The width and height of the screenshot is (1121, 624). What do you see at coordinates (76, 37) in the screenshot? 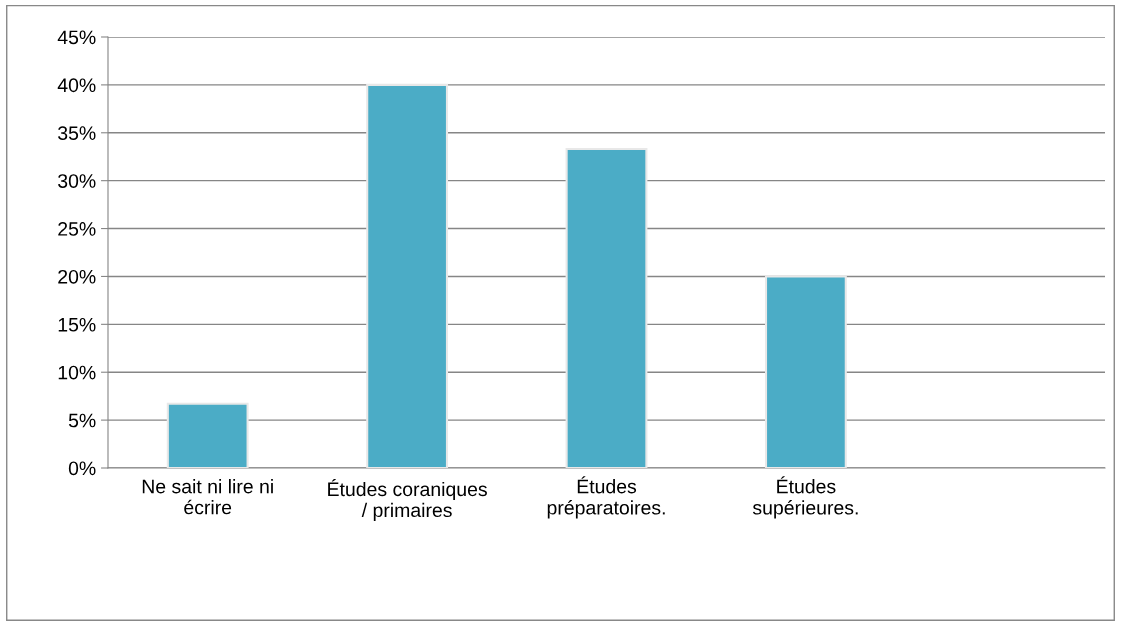
I see `y-tick-label: 45%` at bounding box center [76, 37].